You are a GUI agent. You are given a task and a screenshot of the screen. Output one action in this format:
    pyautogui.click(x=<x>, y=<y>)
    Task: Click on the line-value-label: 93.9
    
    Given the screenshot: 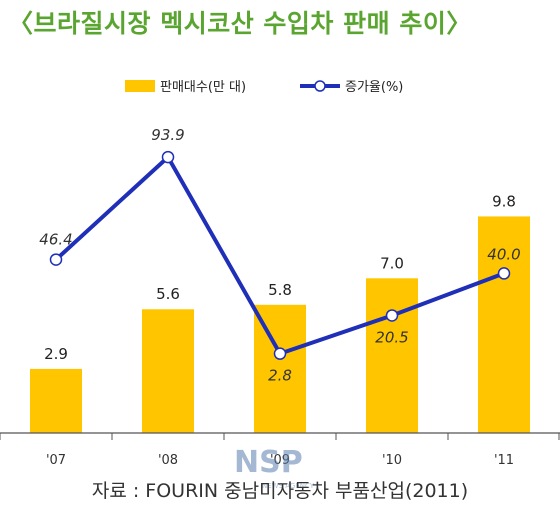 What is the action you would take?
    pyautogui.click(x=167, y=135)
    